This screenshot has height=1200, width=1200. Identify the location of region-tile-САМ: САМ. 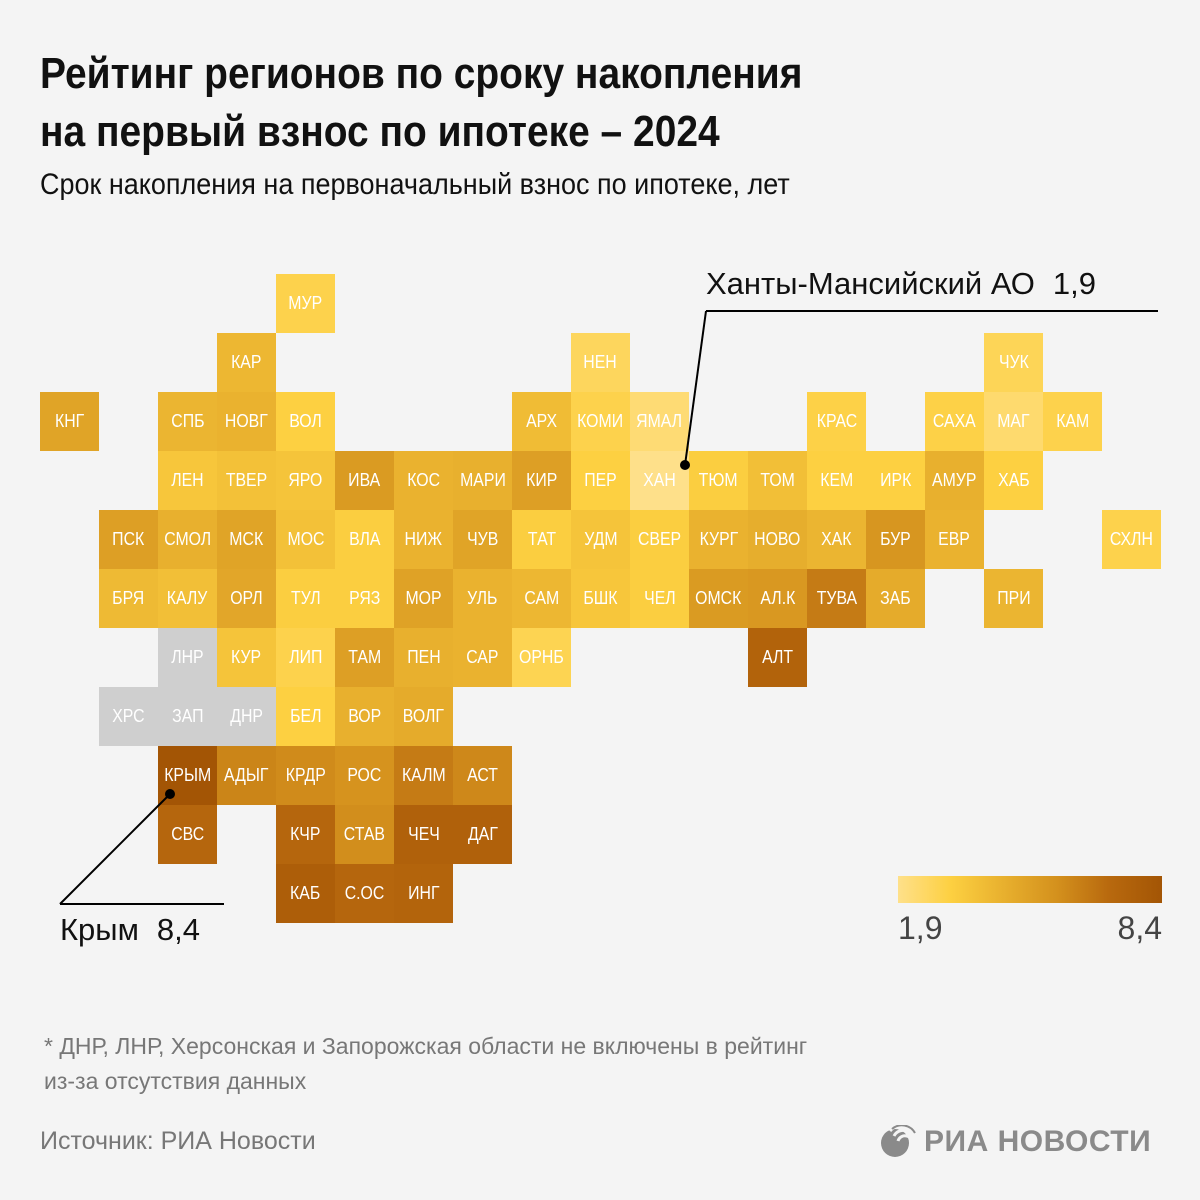
(541, 598).